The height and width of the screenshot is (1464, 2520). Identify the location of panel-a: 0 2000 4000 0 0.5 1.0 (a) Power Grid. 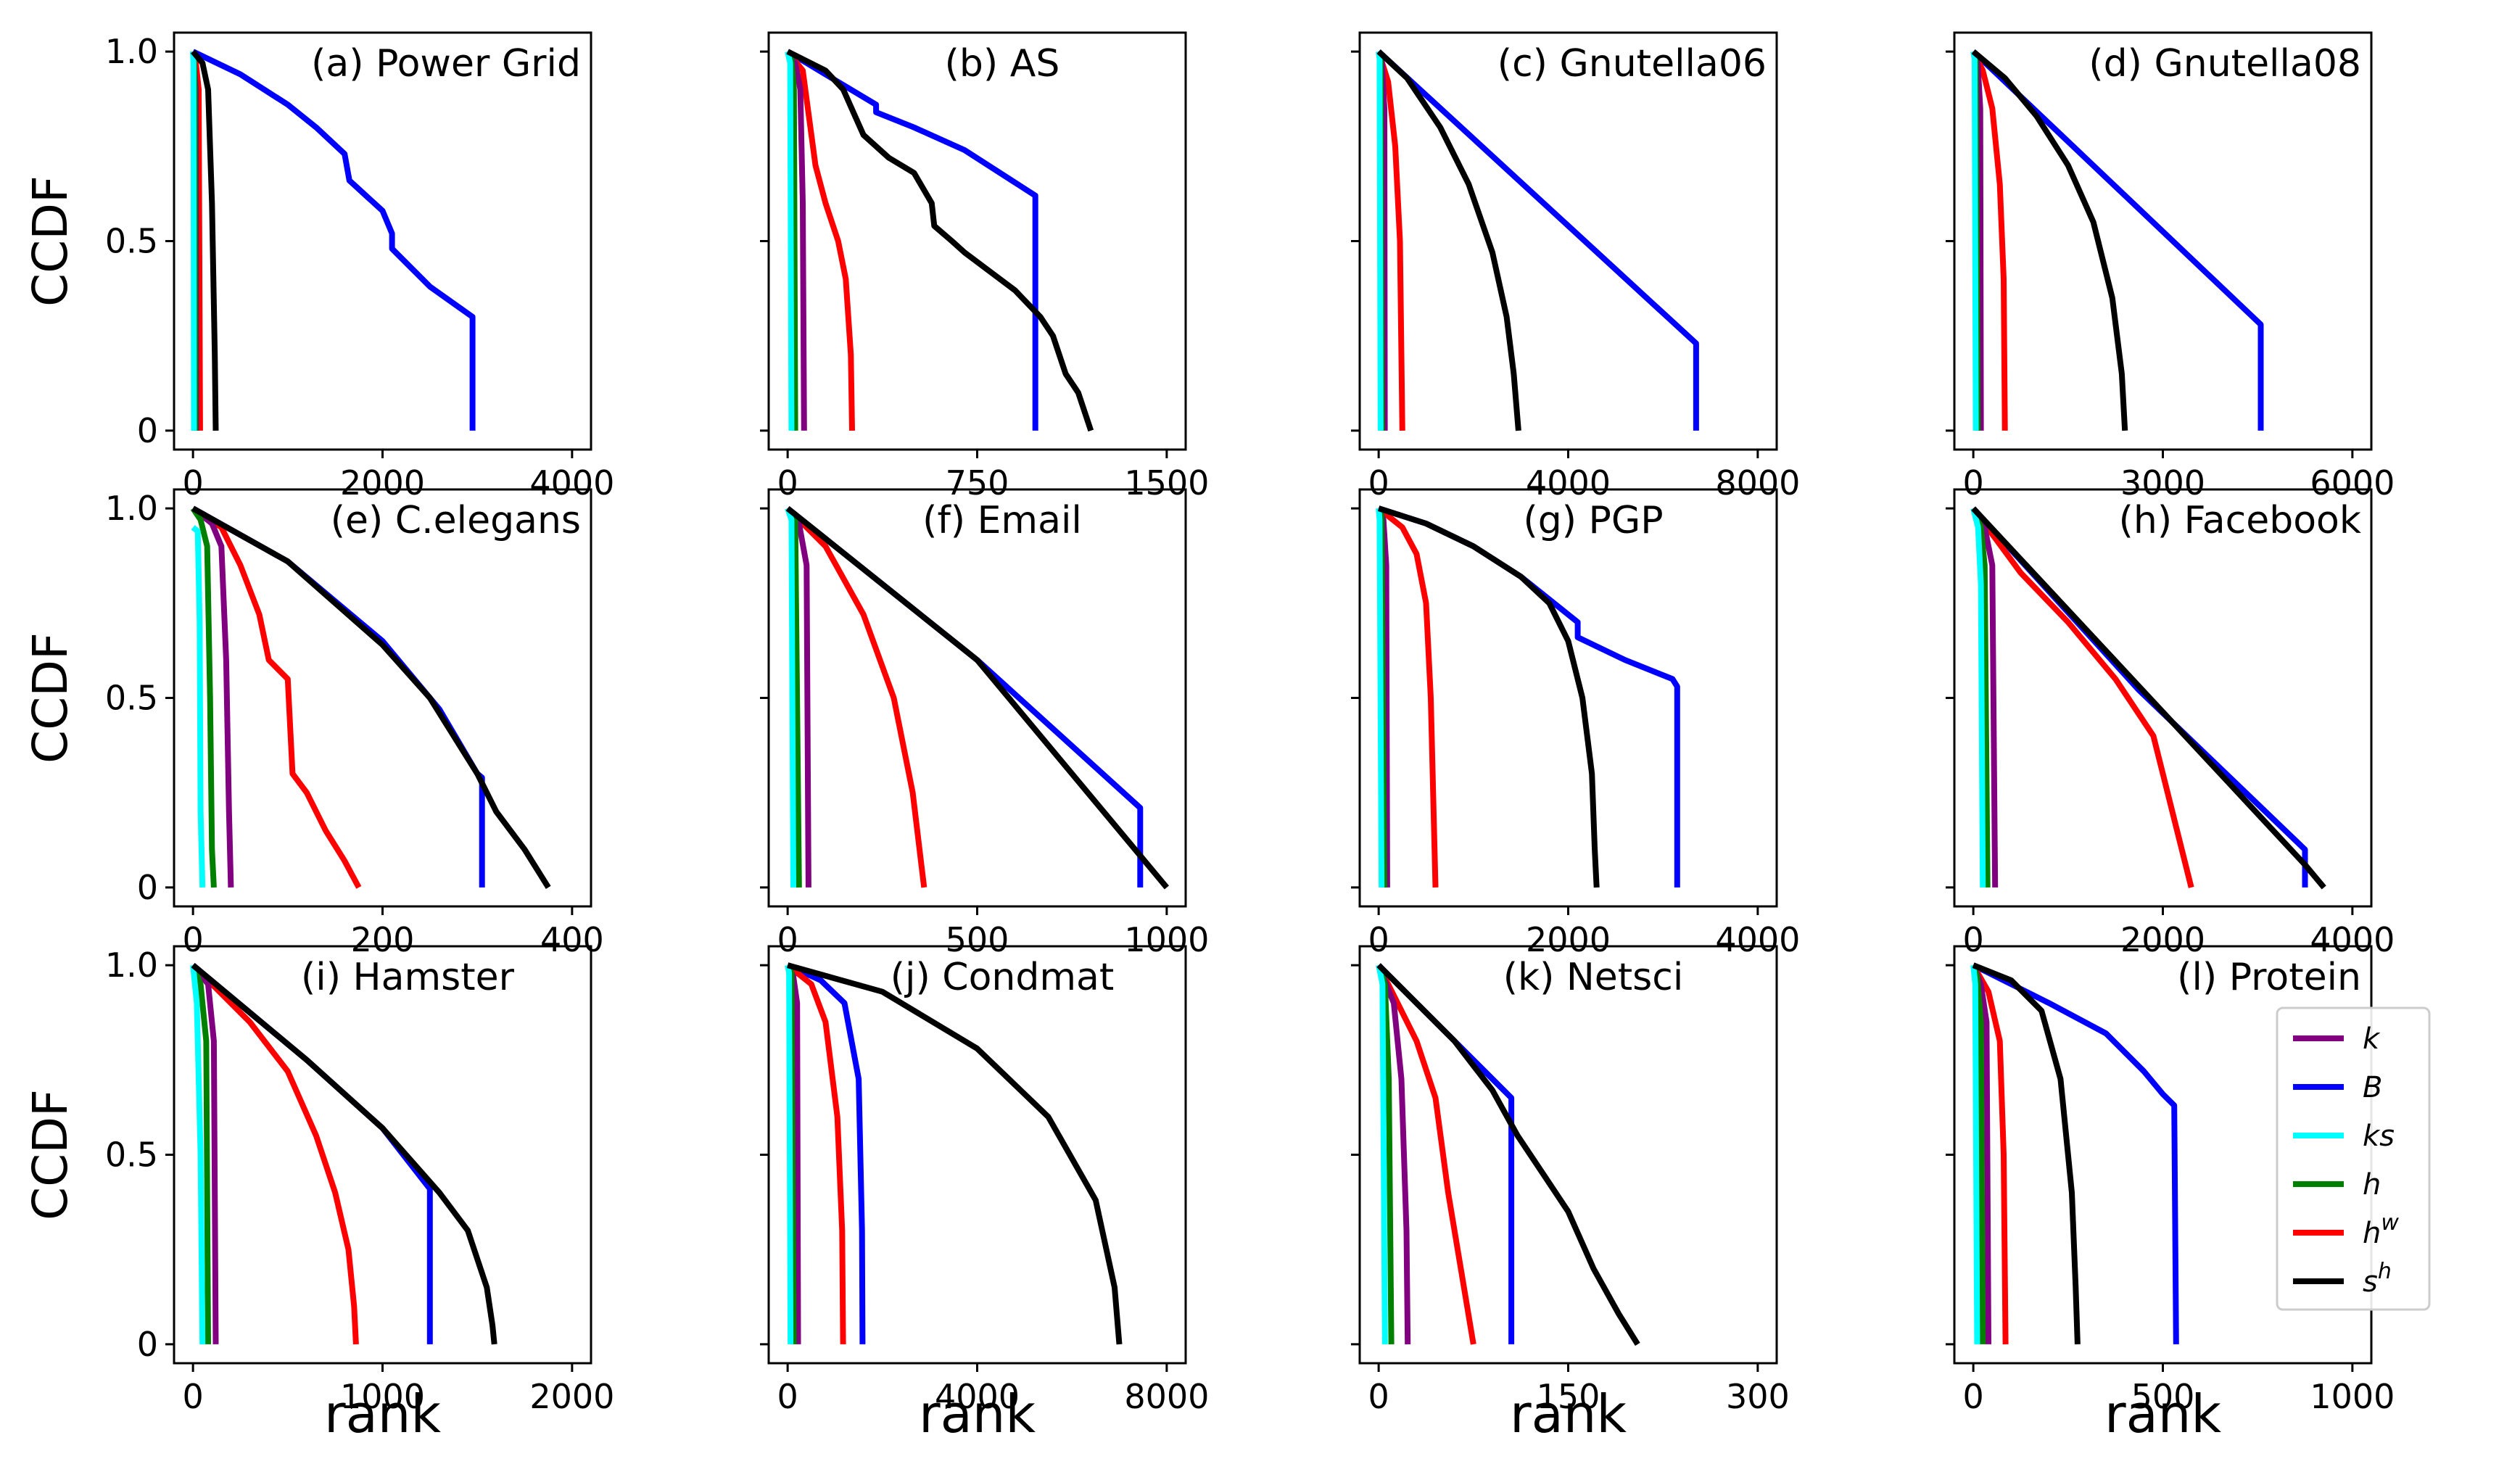
(359, 267).